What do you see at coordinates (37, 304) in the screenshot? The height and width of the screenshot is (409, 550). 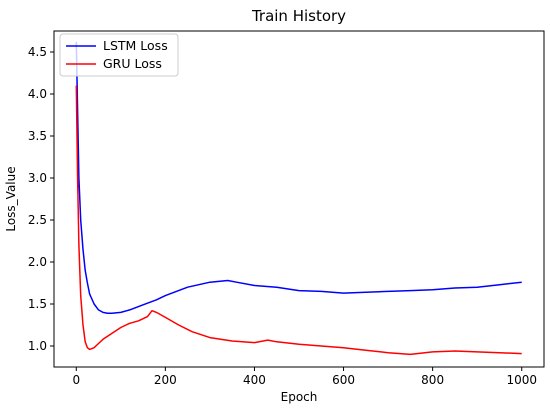 I see `y-tick-label: 1.5` at bounding box center [37, 304].